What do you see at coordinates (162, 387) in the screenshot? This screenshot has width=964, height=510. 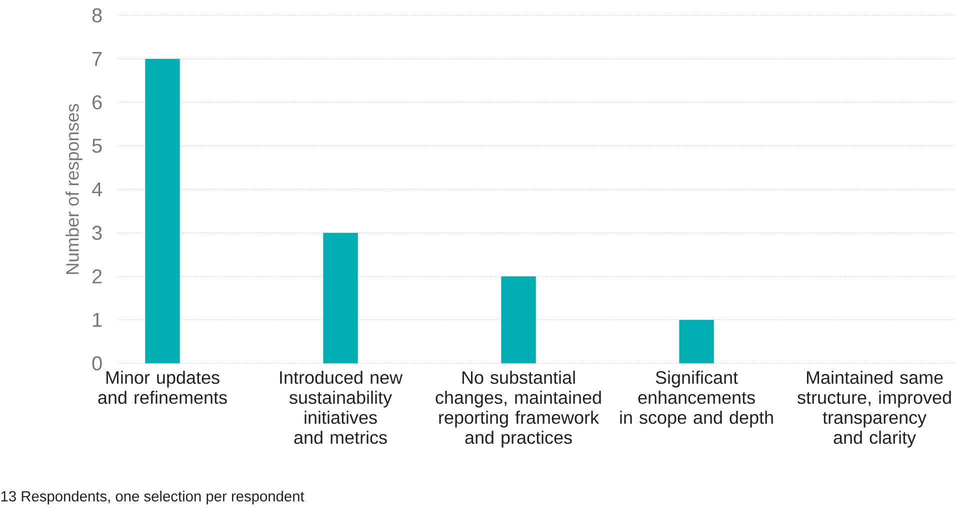 I see `x-tick-label: Minor updates and refinements` at bounding box center [162, 387].